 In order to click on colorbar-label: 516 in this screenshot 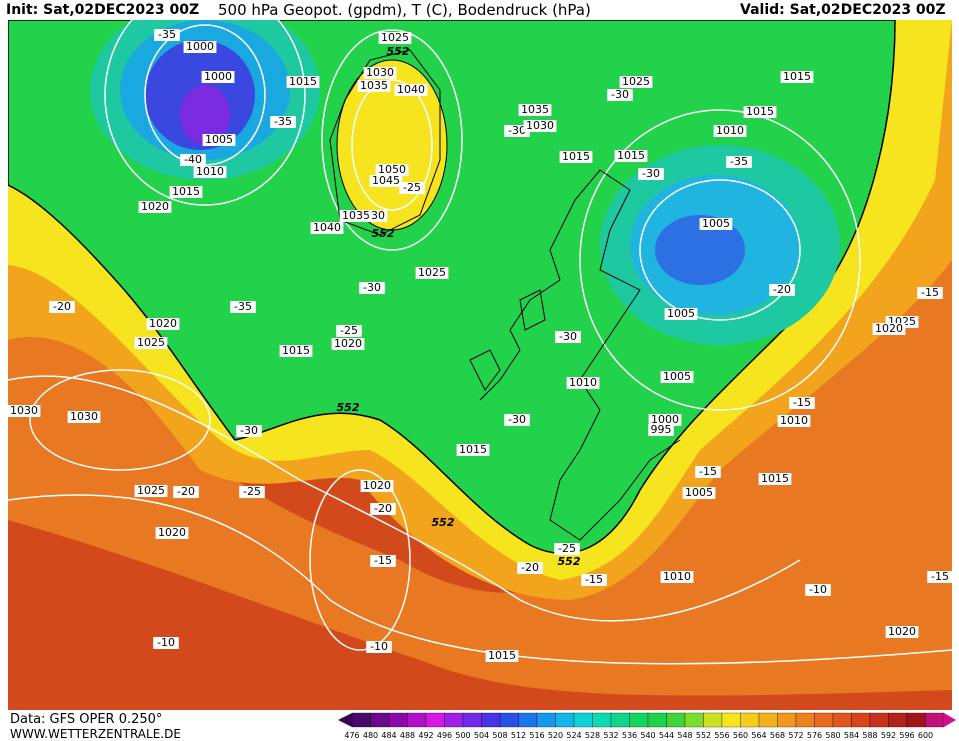, I will do `click(536, 735)`.